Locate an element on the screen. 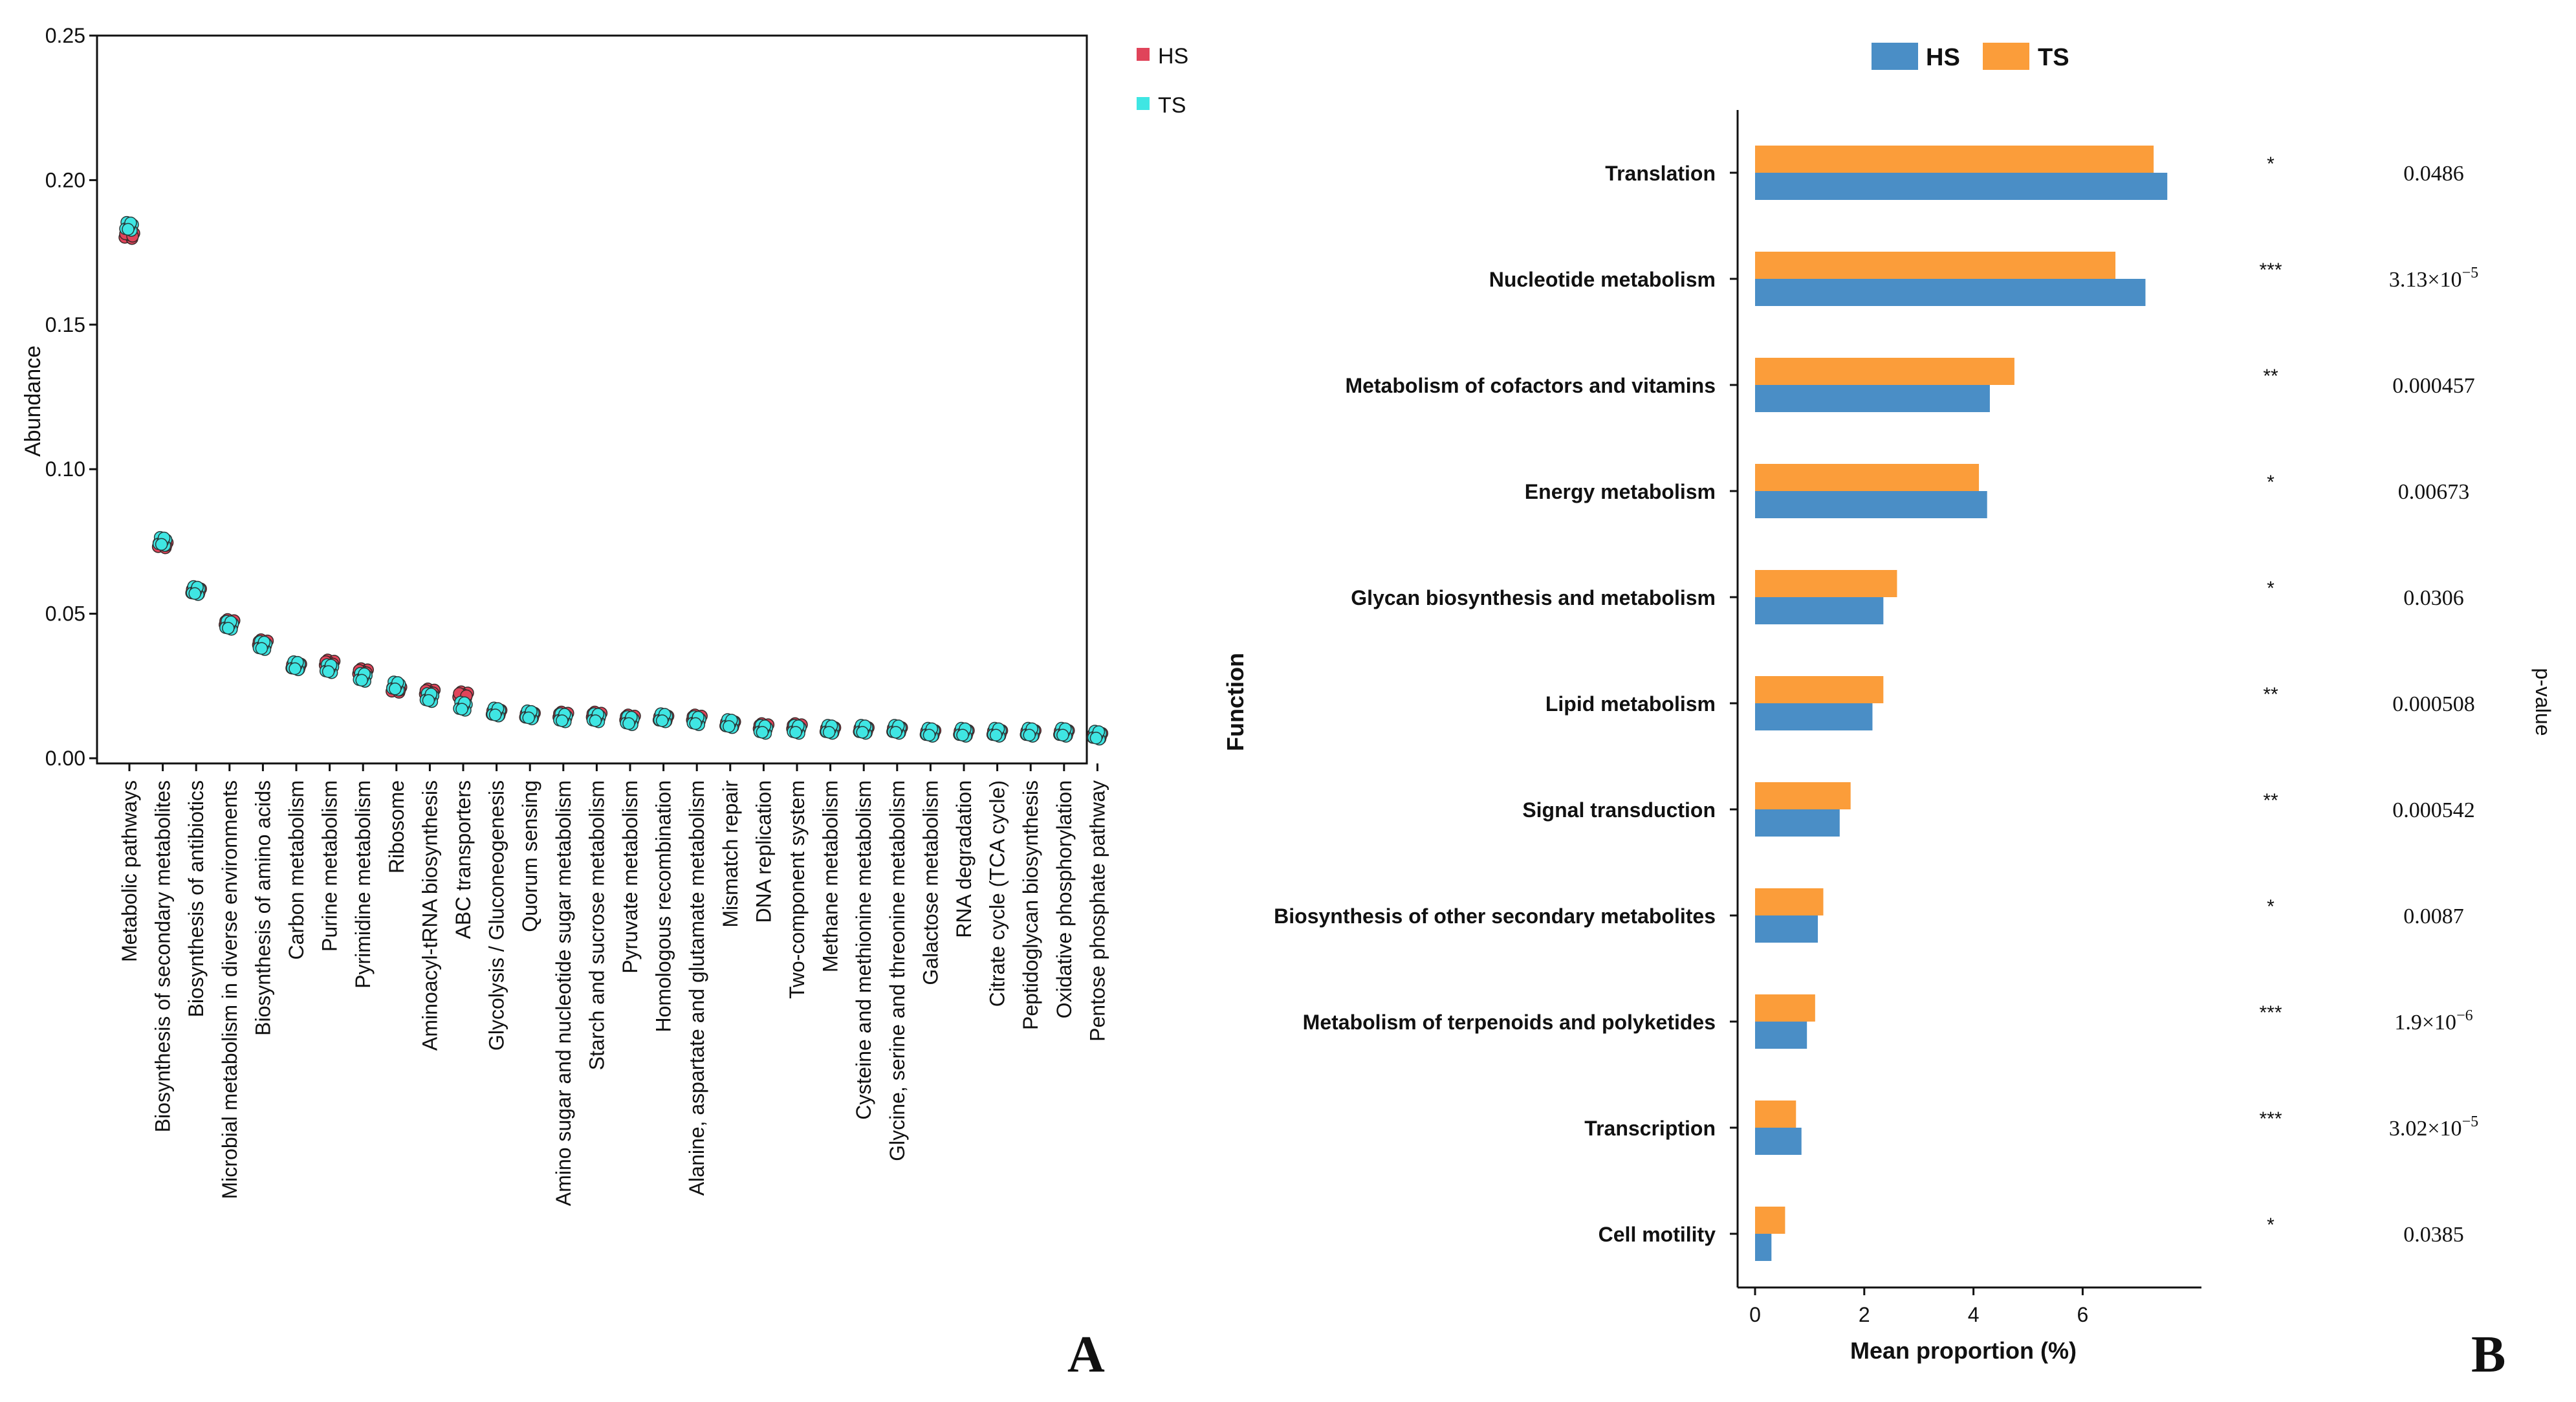 This screenshot has height=1402, width=2576. panel-a-y-tick-label: 0.00 is located at coordinates (65, 759).